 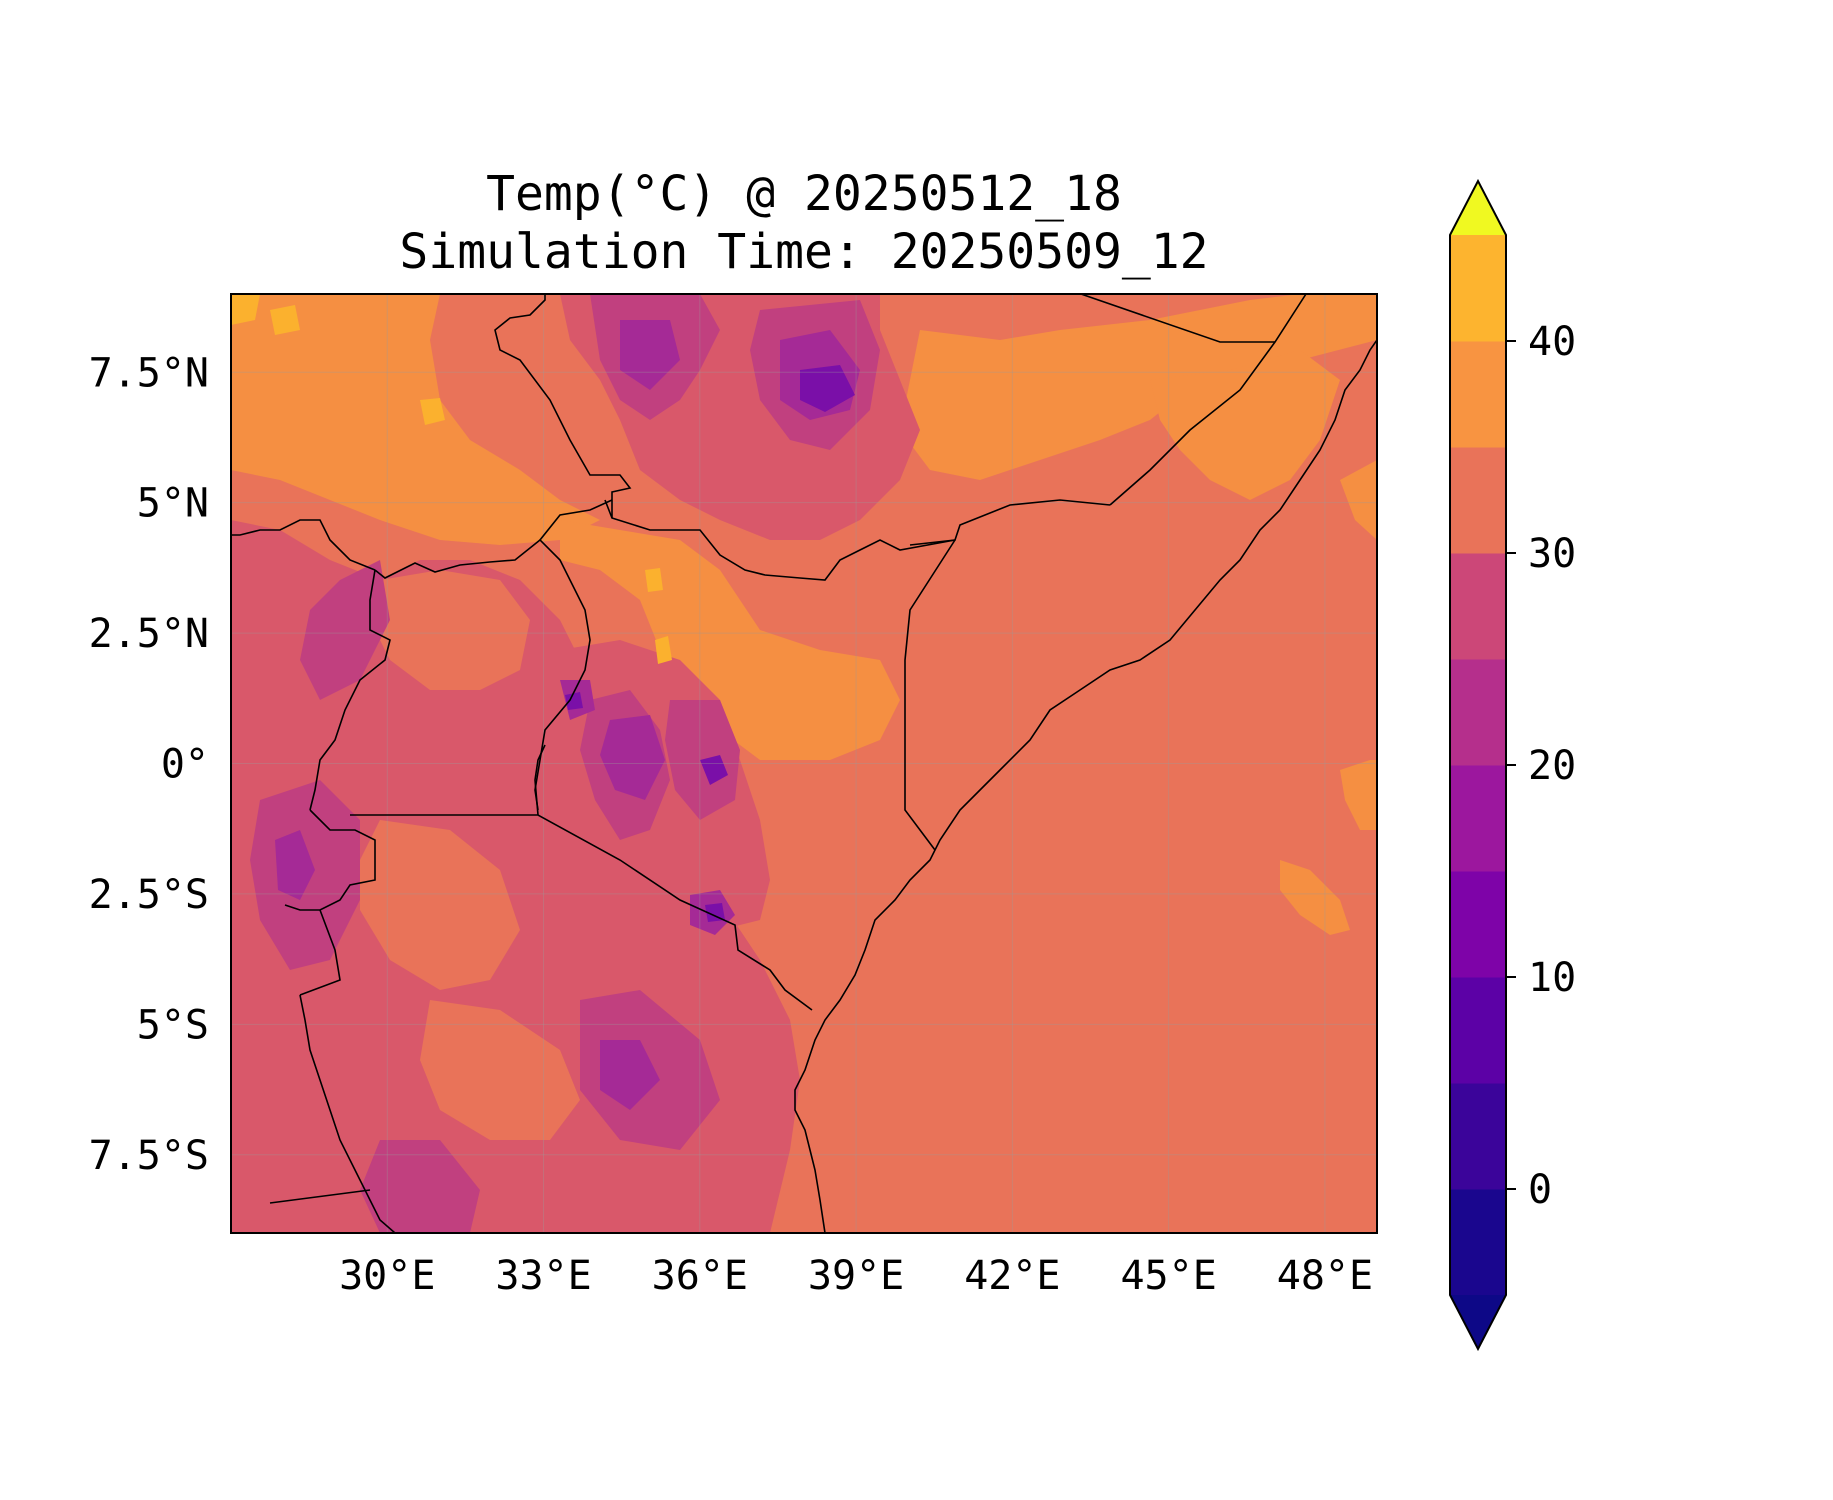 I want to click on x-tick-label: 45°E, so click(x=1168, y=1276).